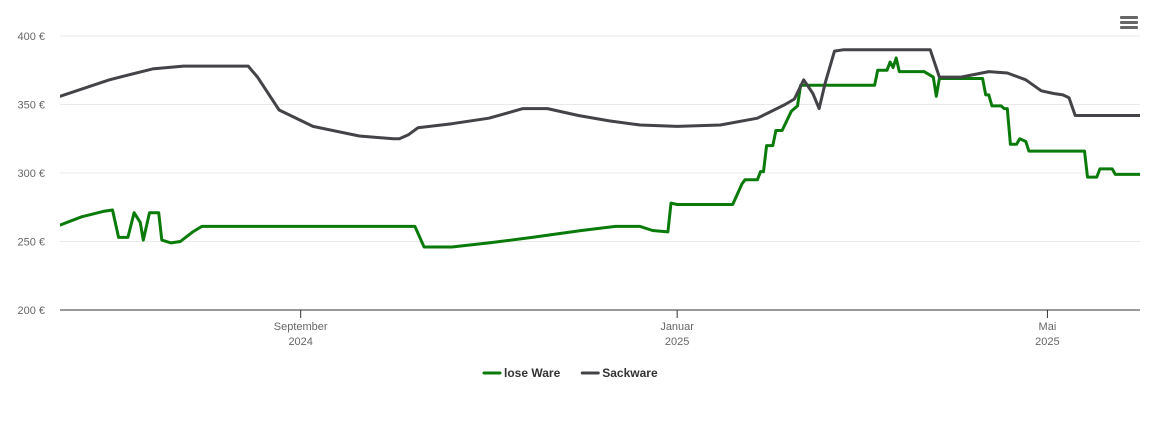  I want to click on x-axis: September 2024 Januar 2025 Mai 2025, so click(600, 328).